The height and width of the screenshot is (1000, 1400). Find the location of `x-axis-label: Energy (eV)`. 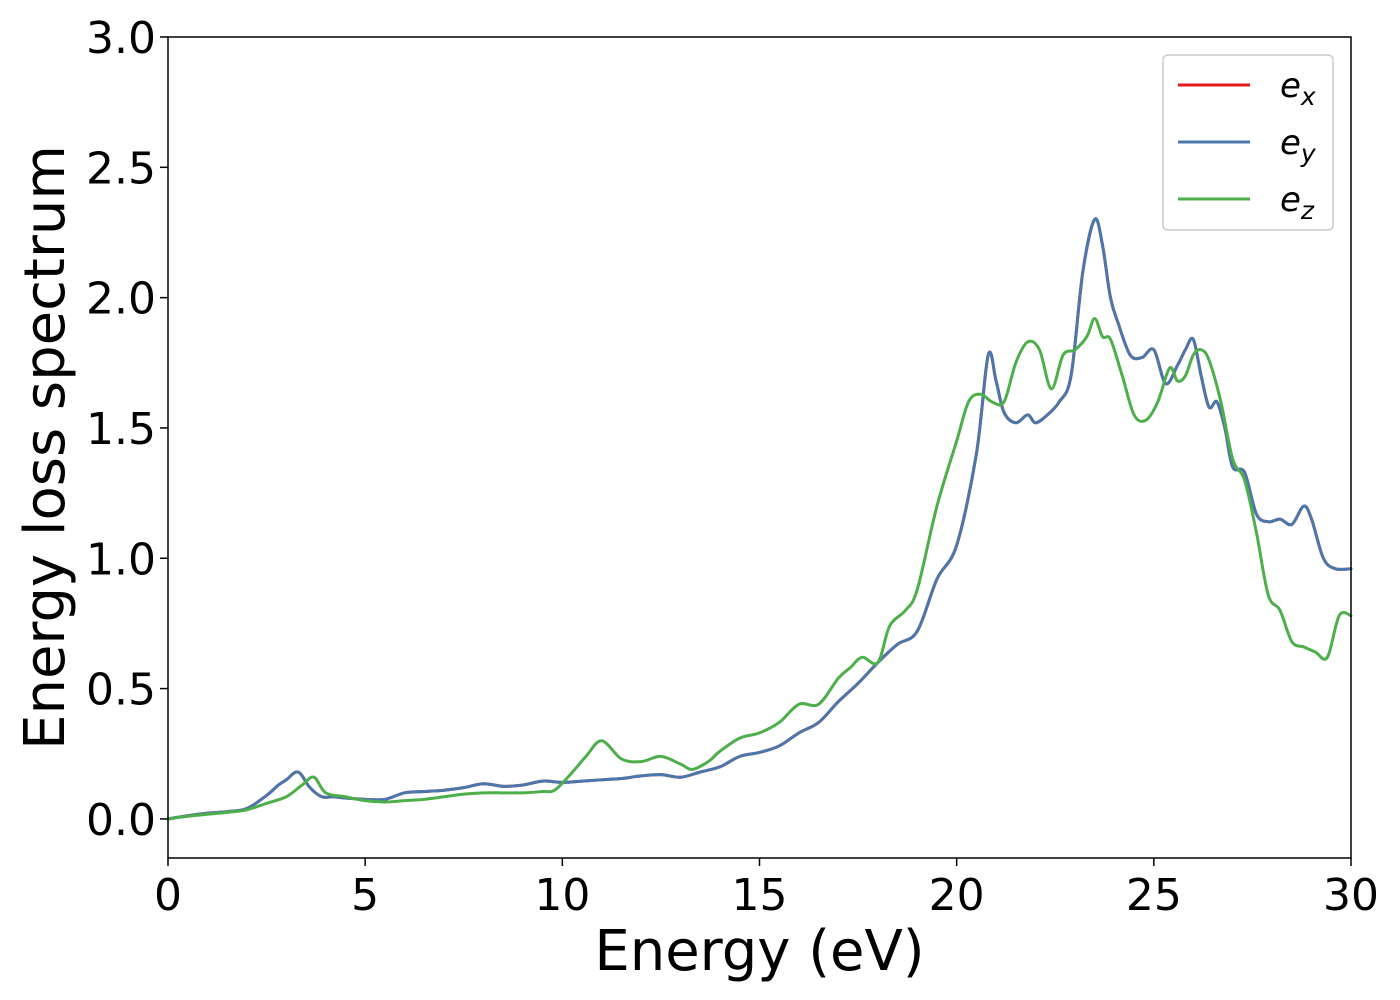

x-axis-label: Energy (eV) is located at coordinates (759, 951).